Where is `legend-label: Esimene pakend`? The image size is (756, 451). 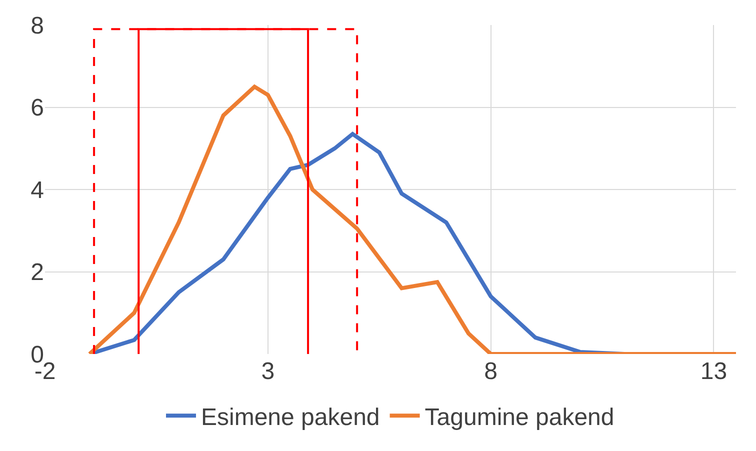 legend-label: Esimene pakend is located at coordinates (290, 417).